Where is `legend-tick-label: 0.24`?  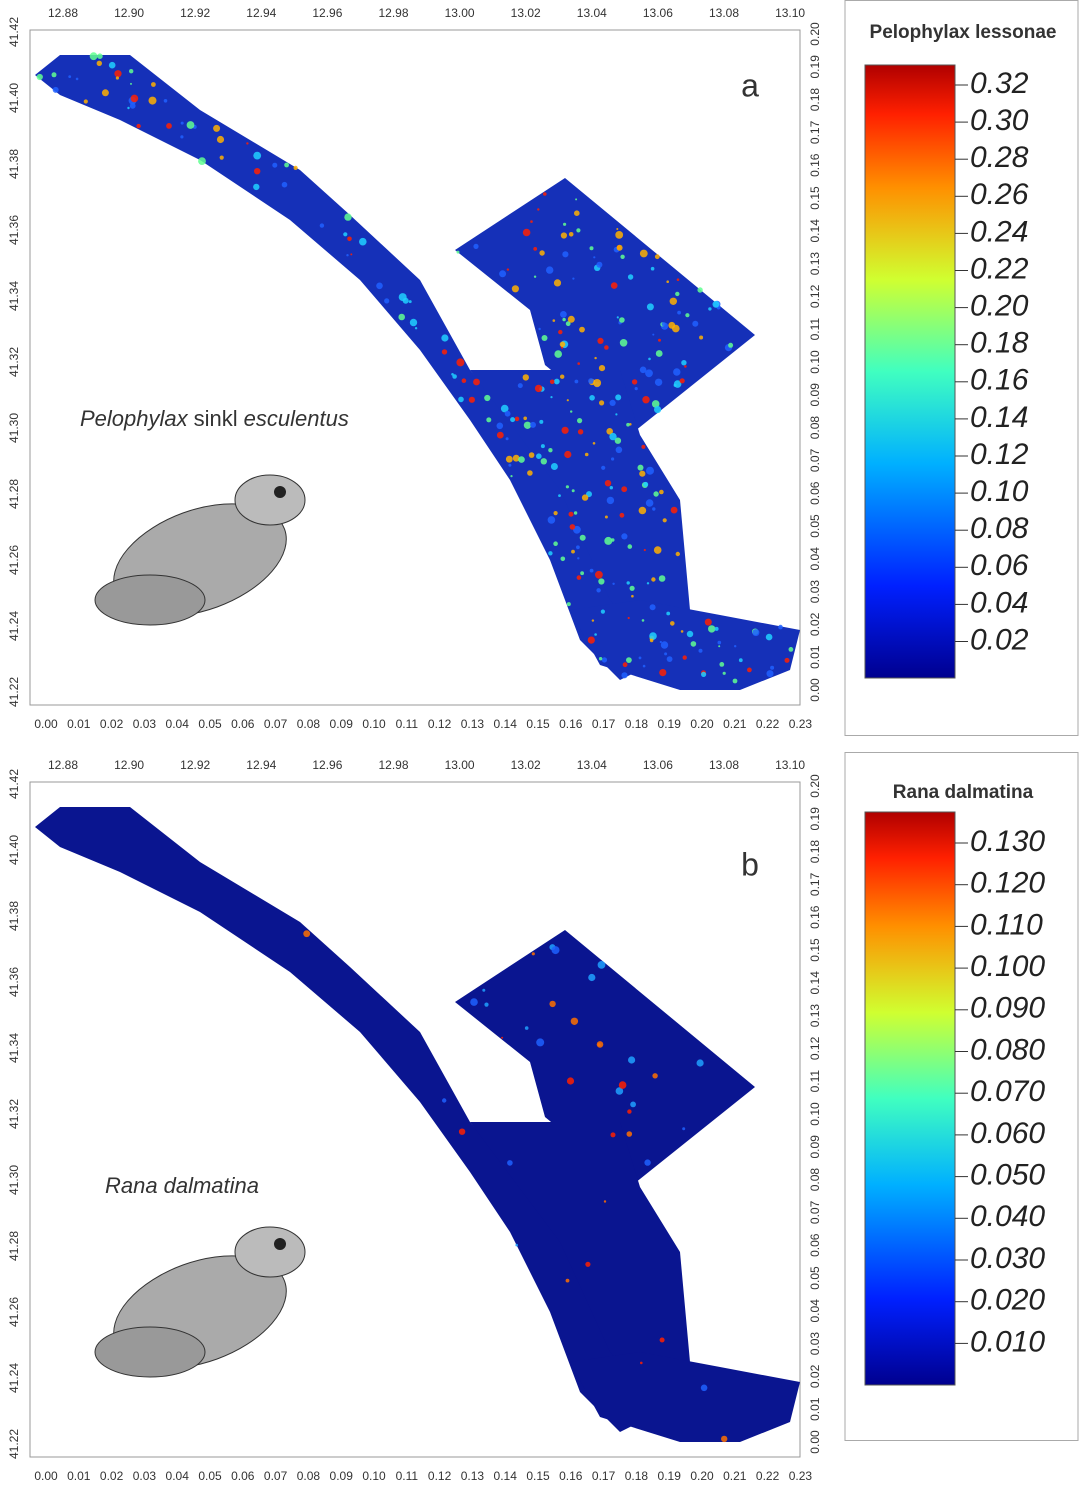
legend-tick-label: 0.24 is located at coordinates (999, 231).